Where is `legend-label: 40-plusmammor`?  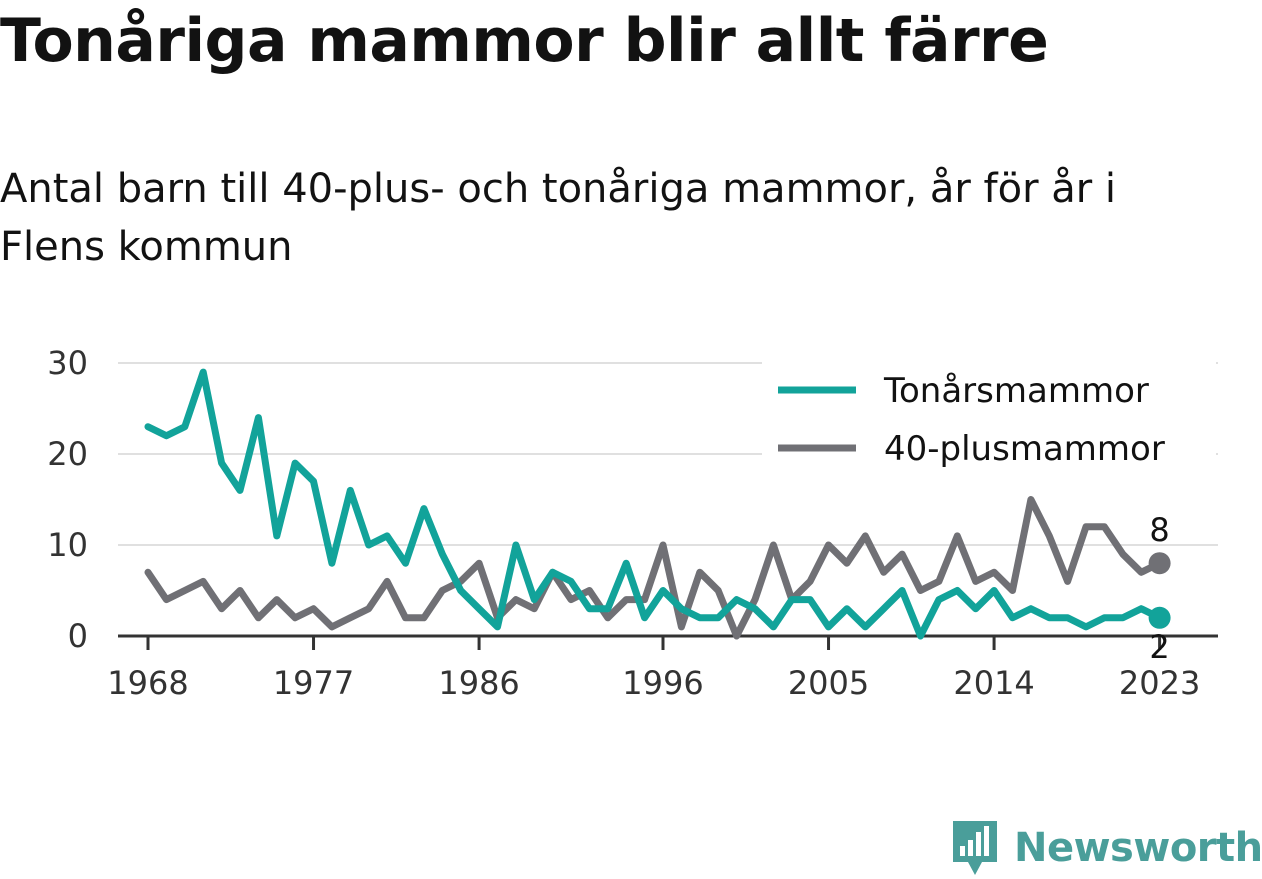
legend-label: 40-plusmammor is located at coordinates (1024, 449).